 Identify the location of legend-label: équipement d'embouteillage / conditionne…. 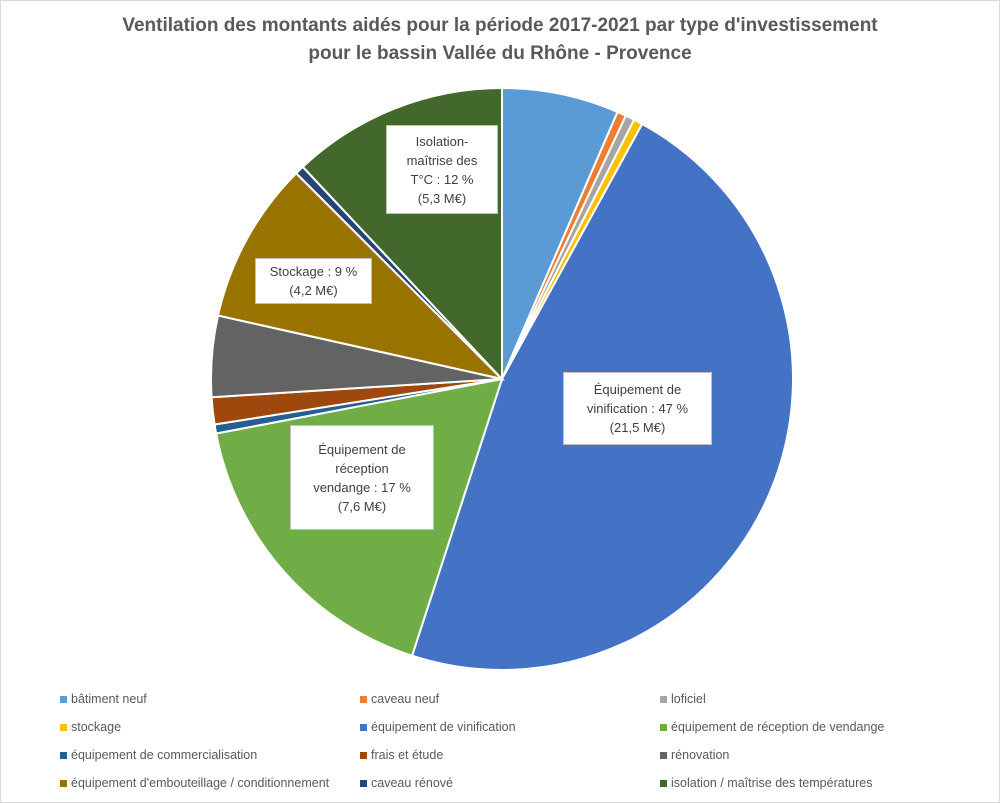
(200, 783).